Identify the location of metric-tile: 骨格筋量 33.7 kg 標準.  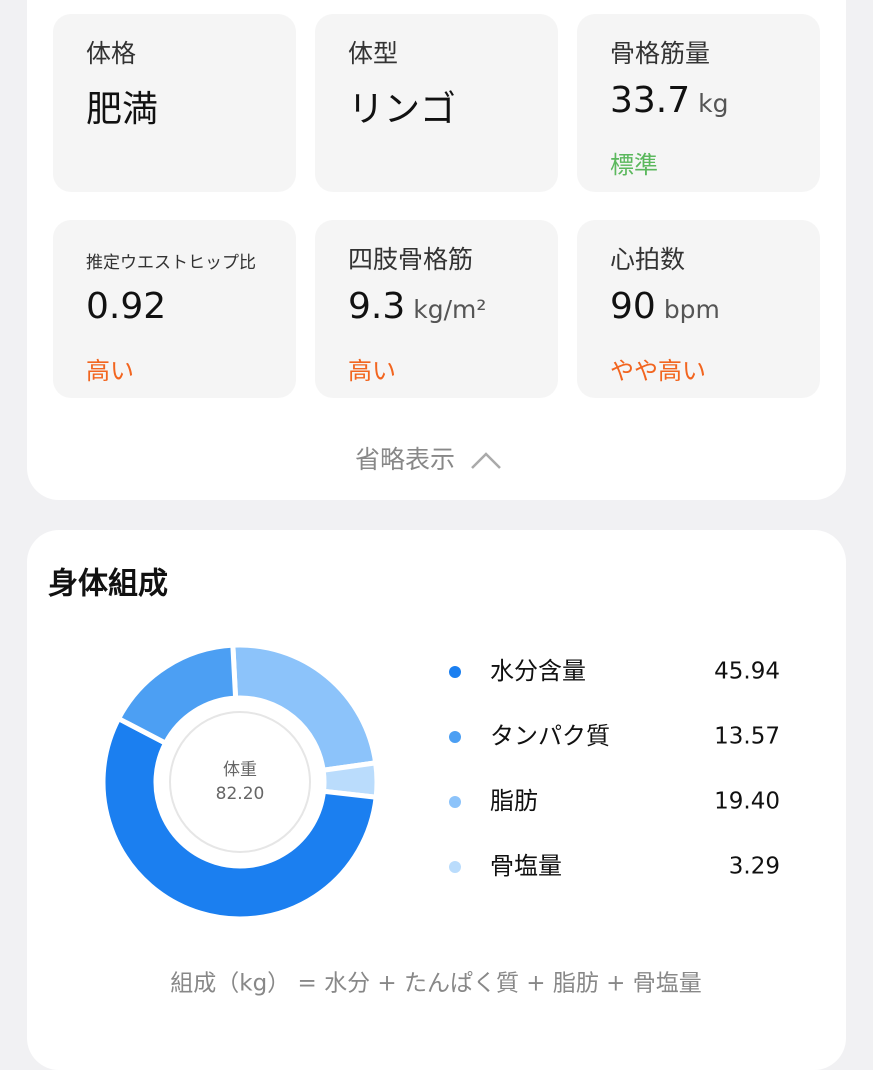
(698, 103).